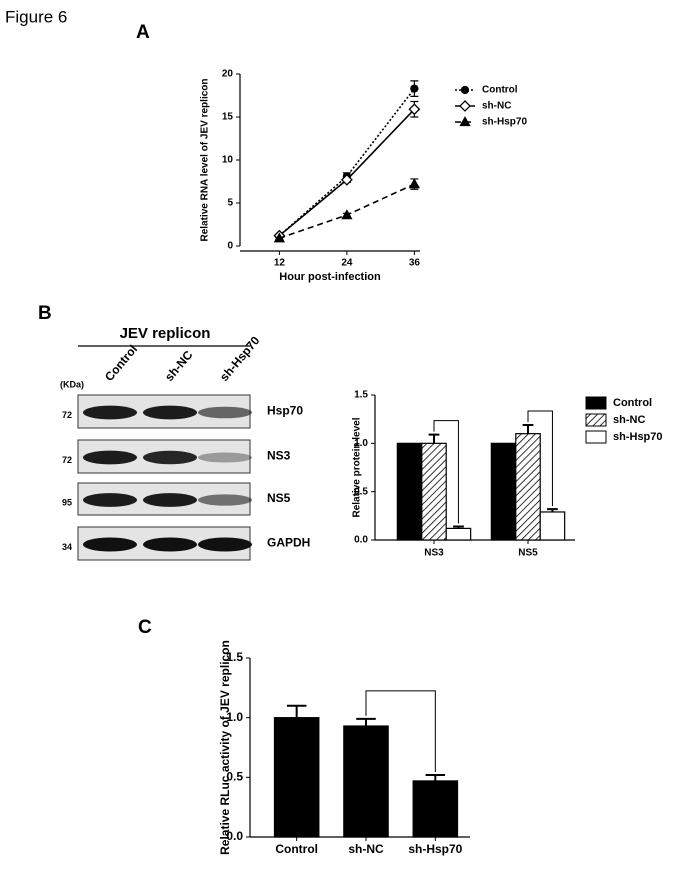 The image size is (683, 872). What do you see at coordinates (45, 313) in the screenshot?
I see `panel-label: B` at bounding box center [45, 313].